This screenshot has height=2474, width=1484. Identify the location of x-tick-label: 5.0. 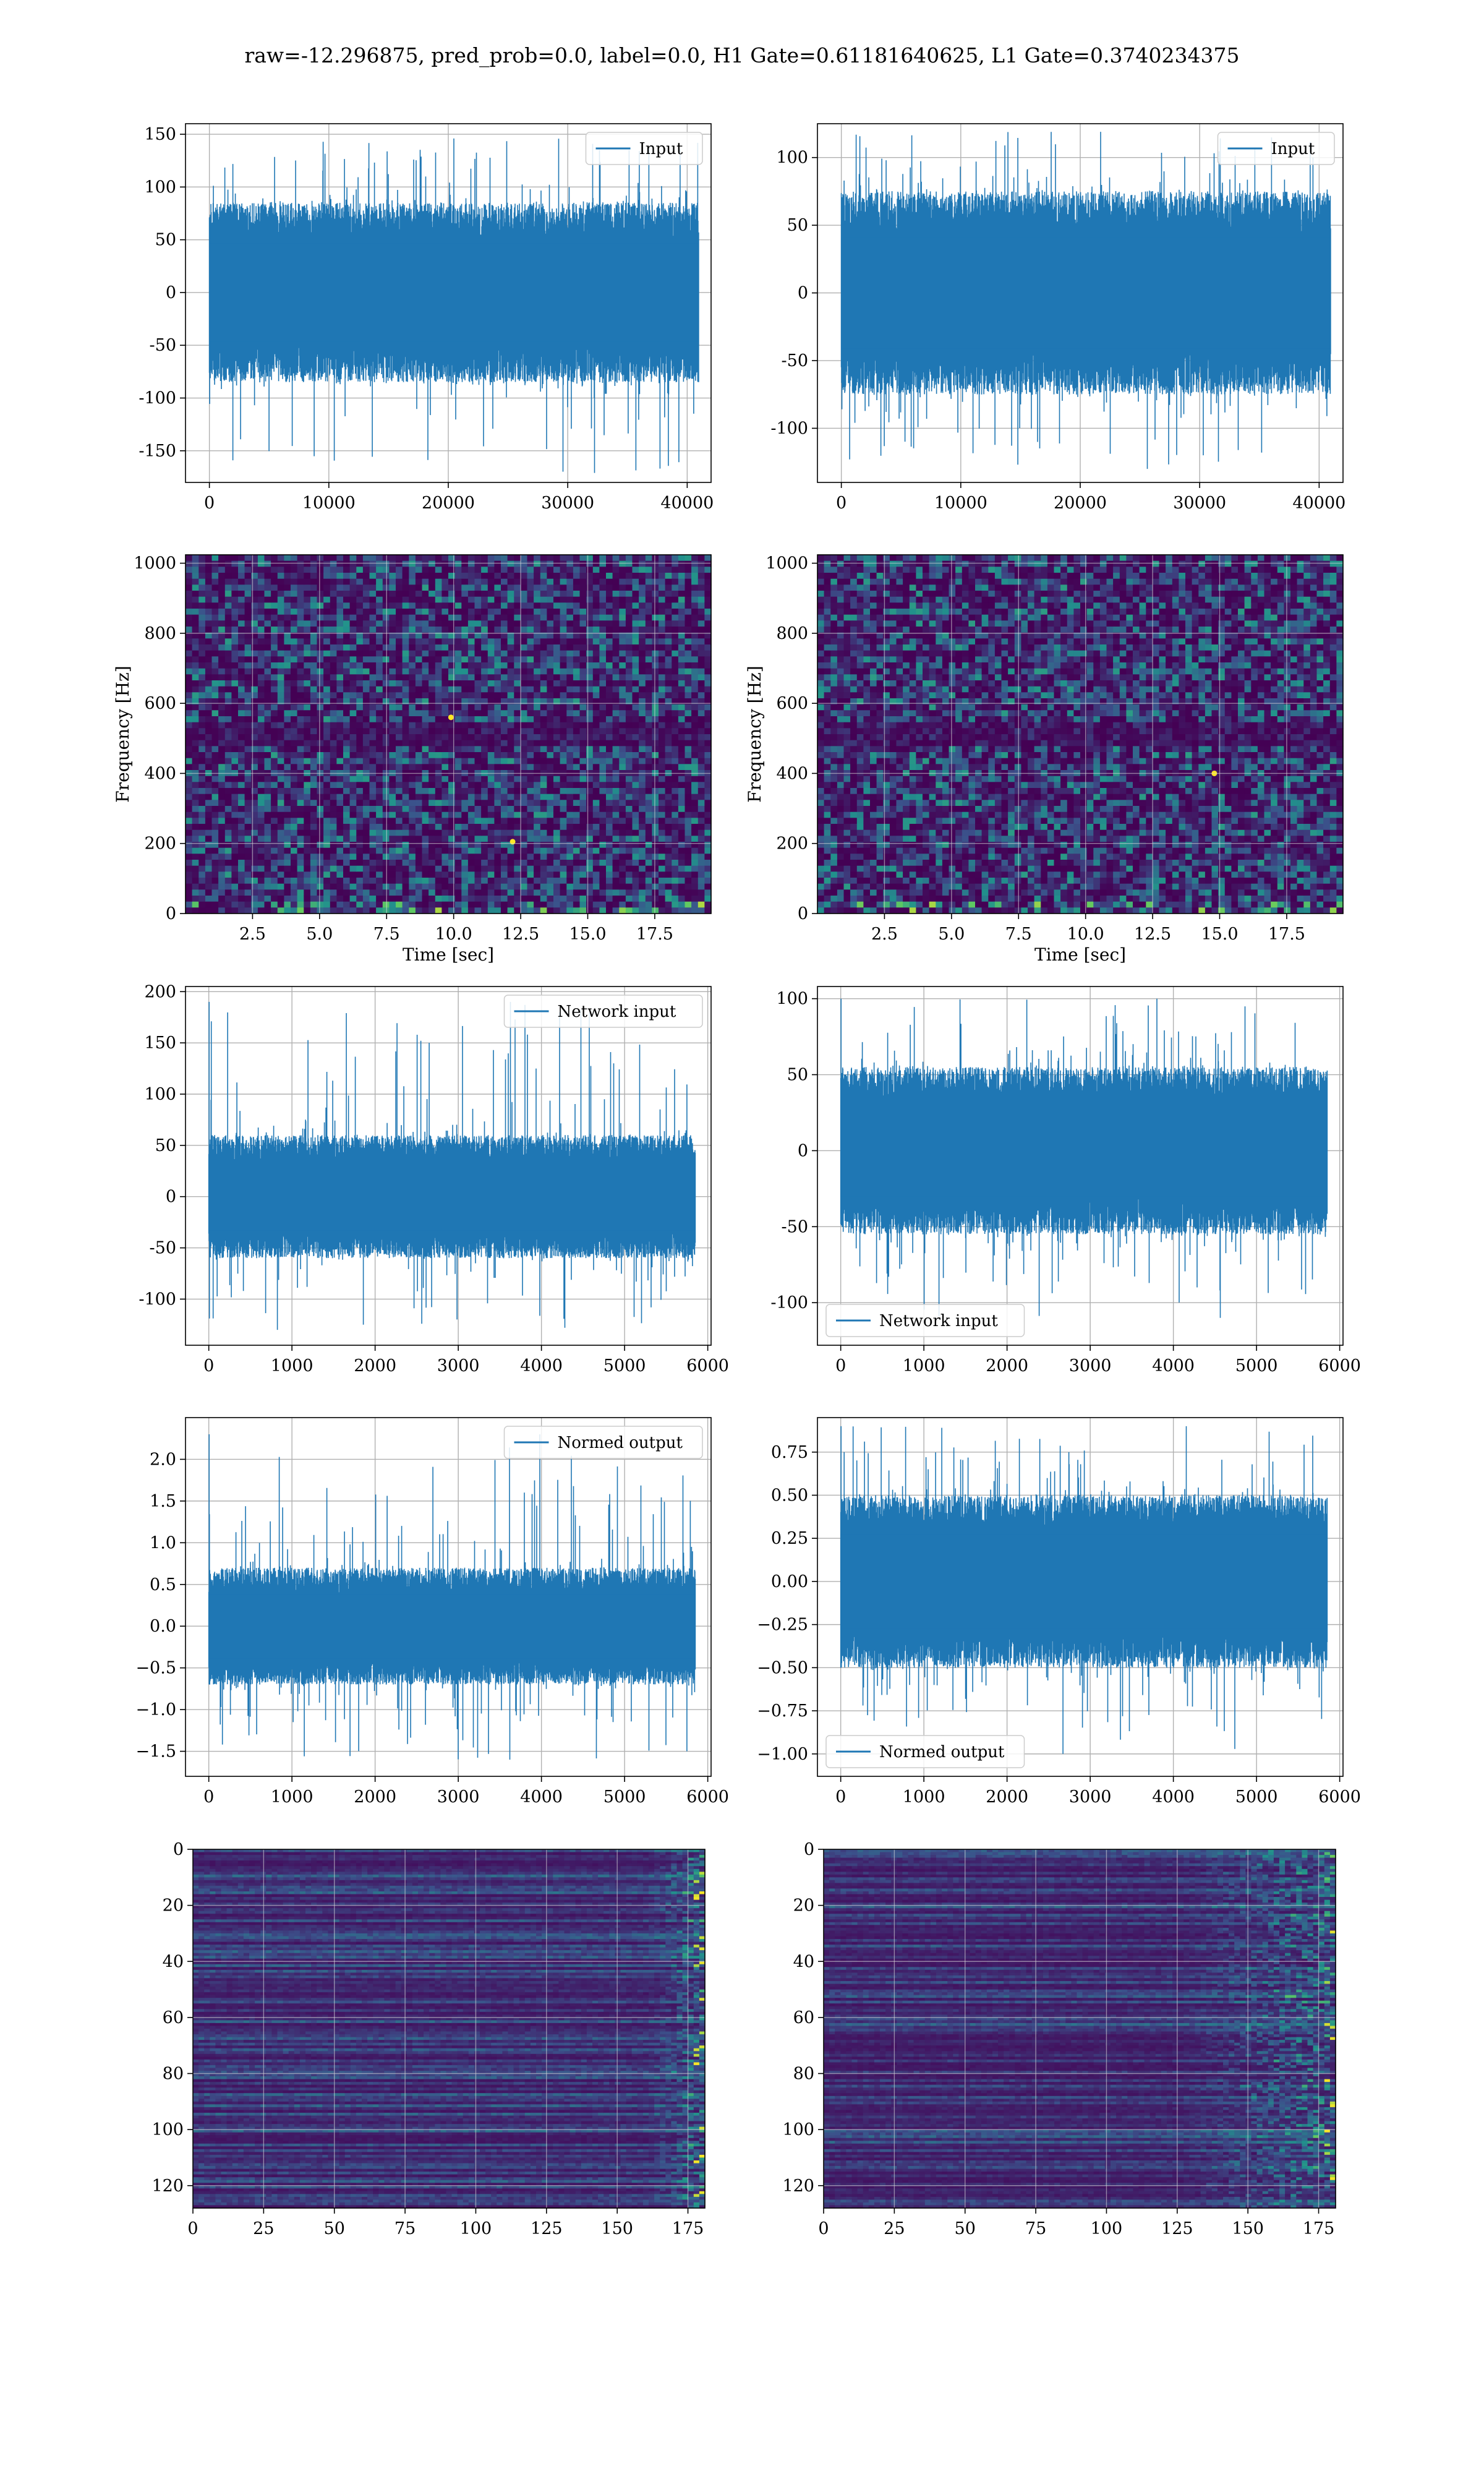
(951, 934).